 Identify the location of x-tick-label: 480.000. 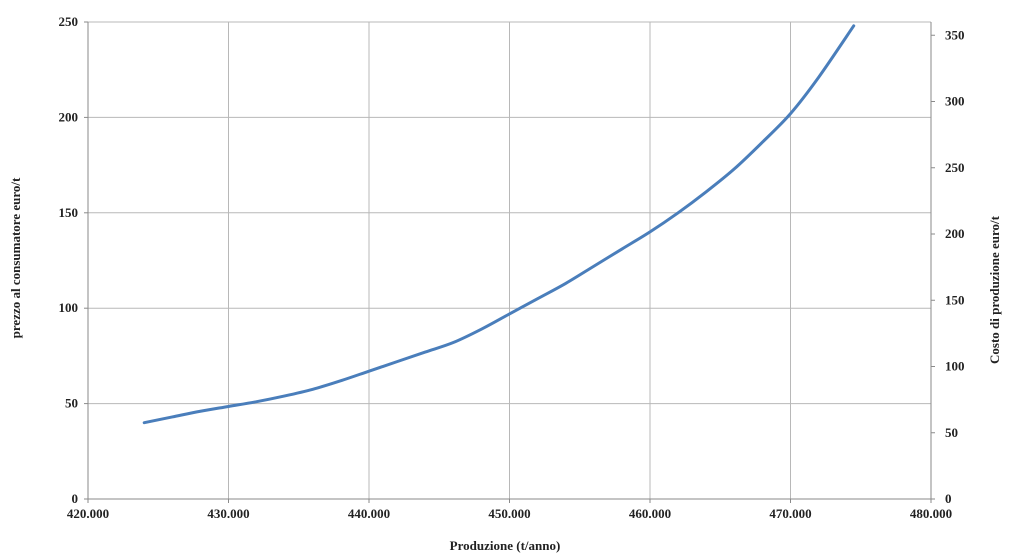
(931, 513).